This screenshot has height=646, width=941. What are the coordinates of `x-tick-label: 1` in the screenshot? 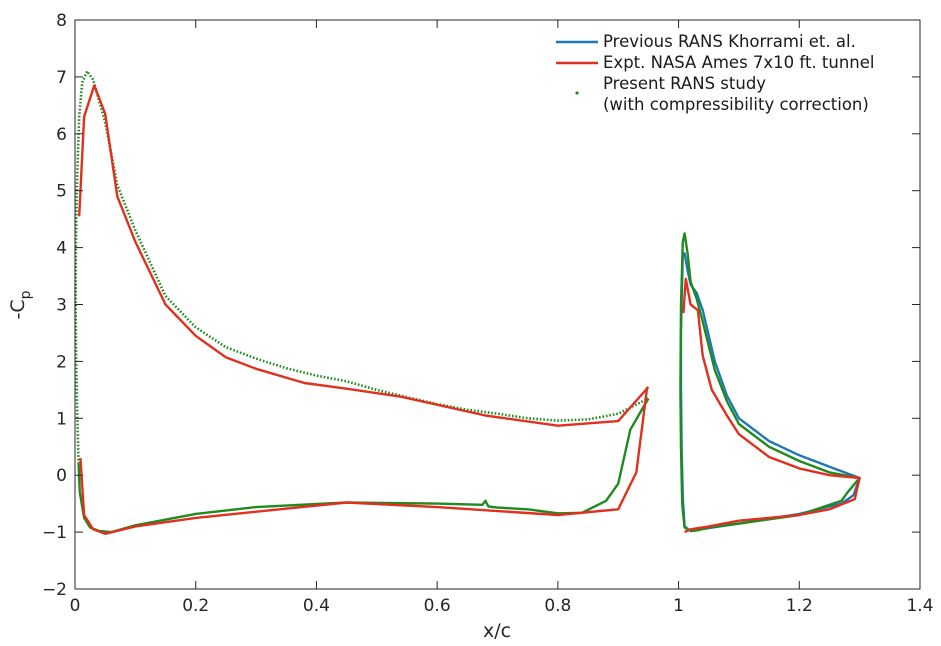 It's located at (678, 606).